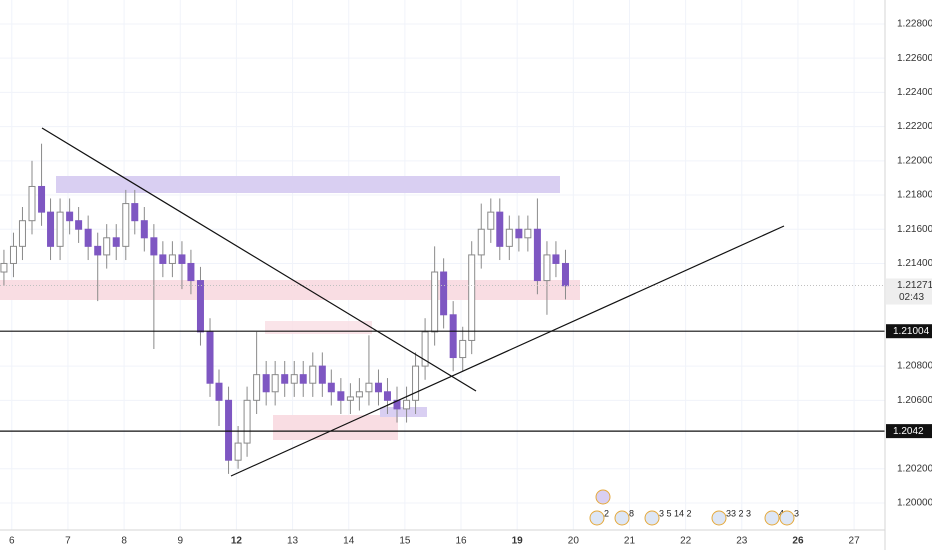  What do you see at coordinates (855, 541) in the screenshot?
I see `x-tick-label: 27` at bounding box center [855, 541].